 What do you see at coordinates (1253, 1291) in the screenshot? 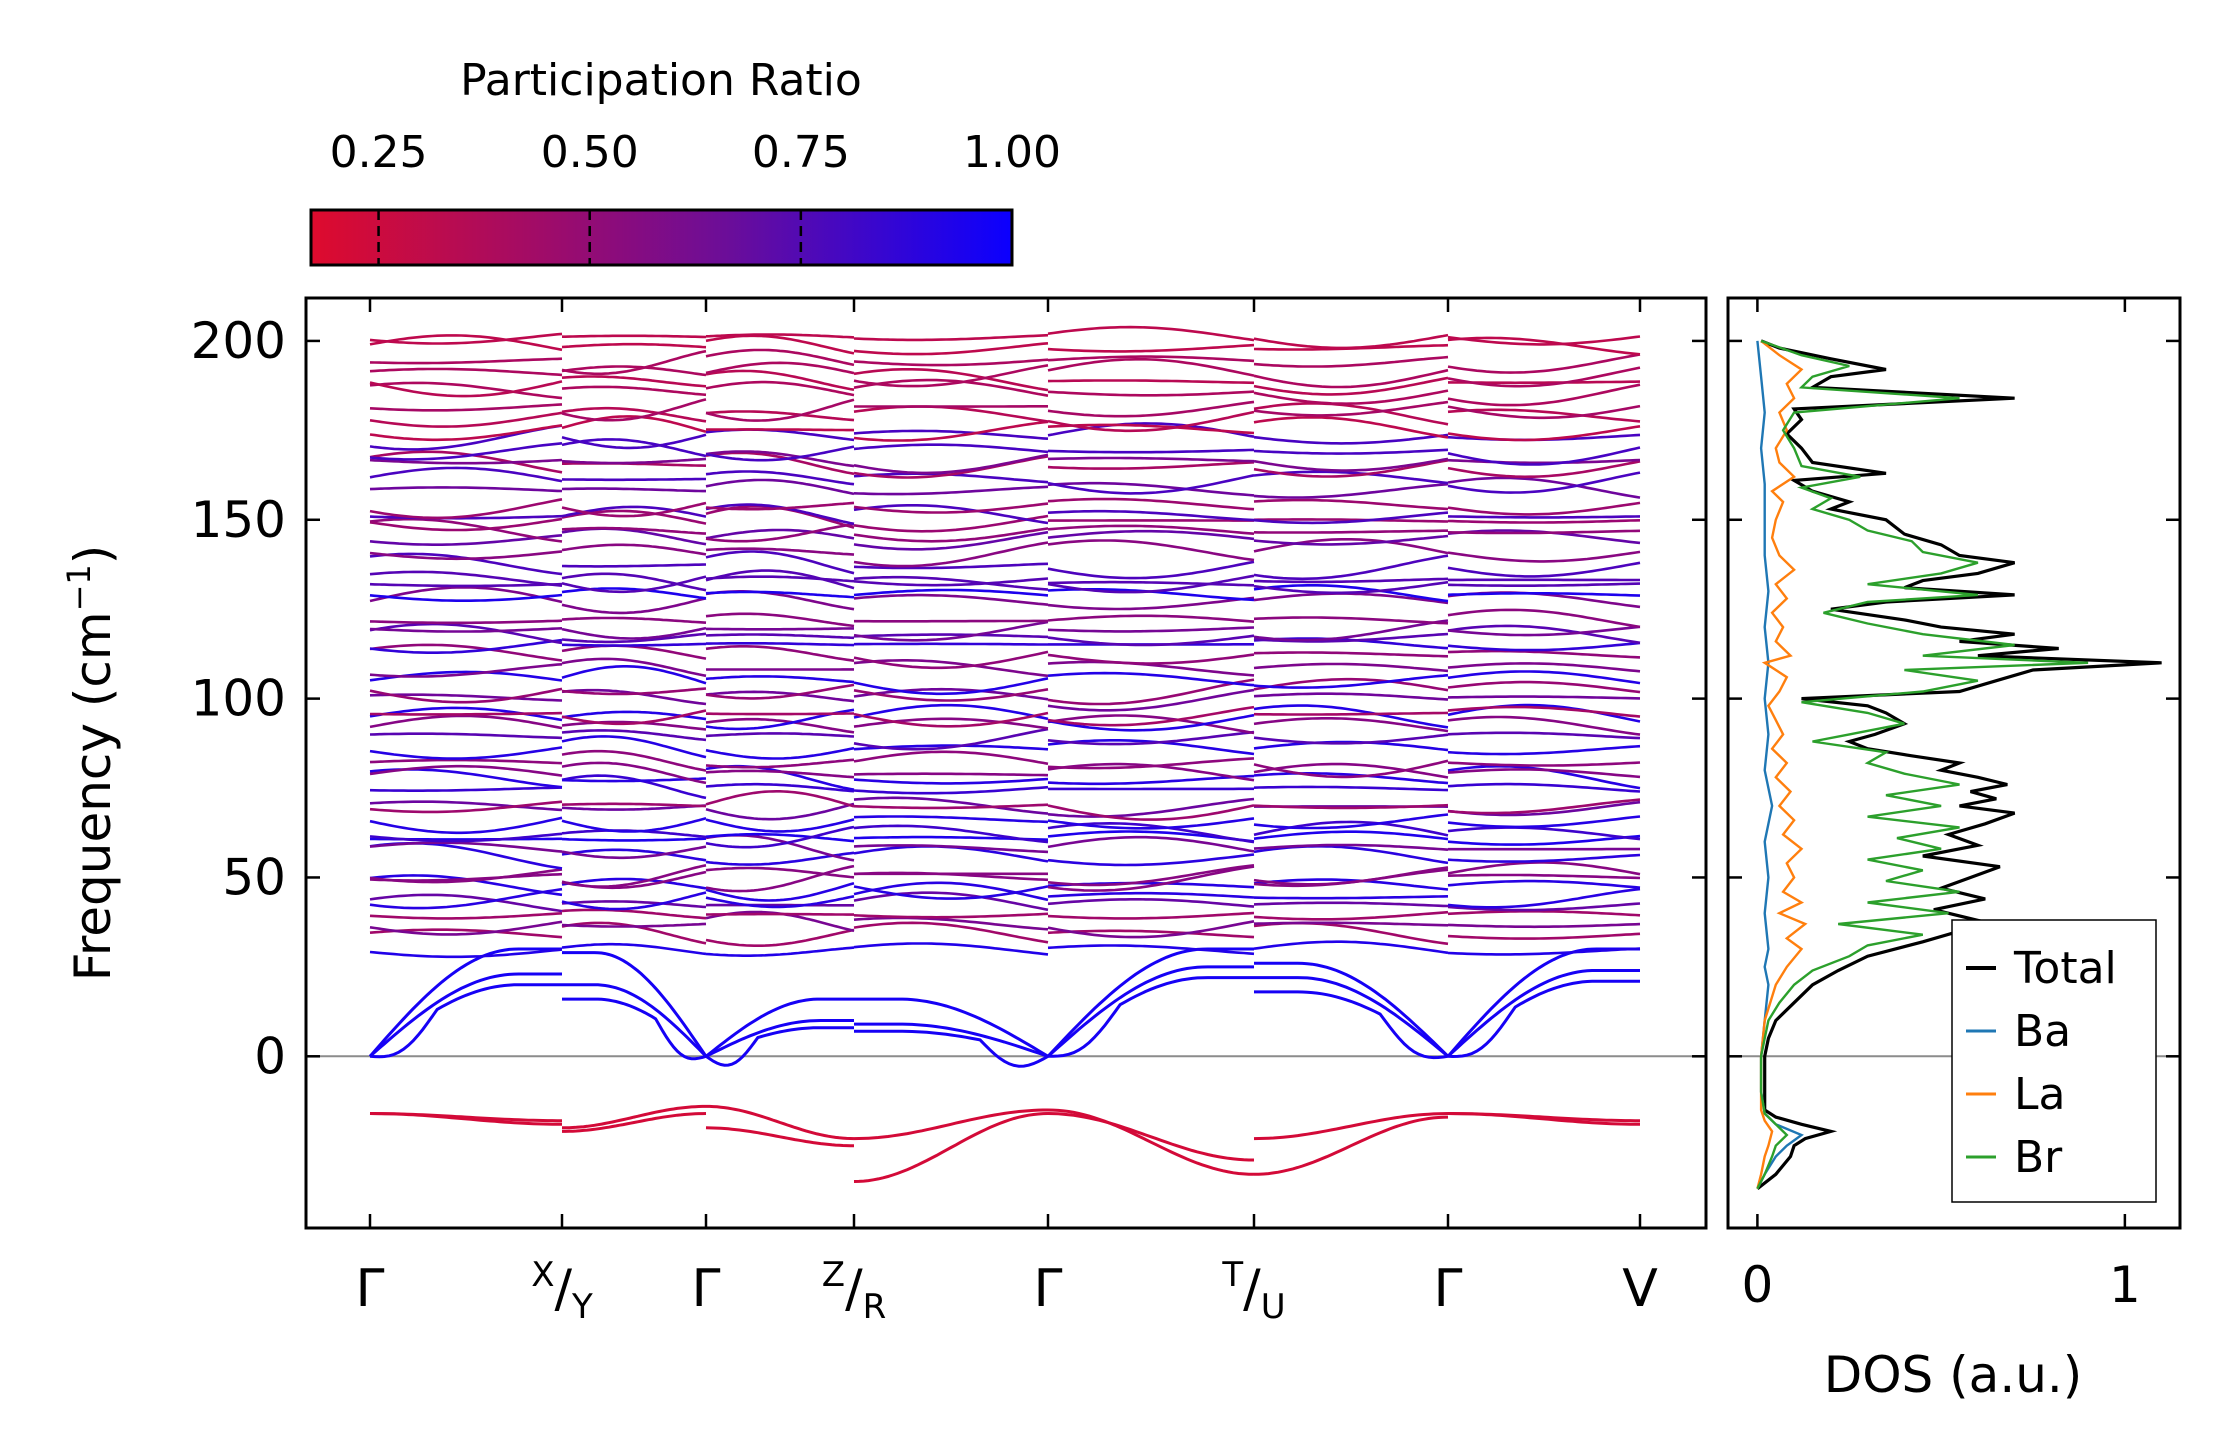
I see `q-point-label: T/U` at bounding box center [1253, 1291].